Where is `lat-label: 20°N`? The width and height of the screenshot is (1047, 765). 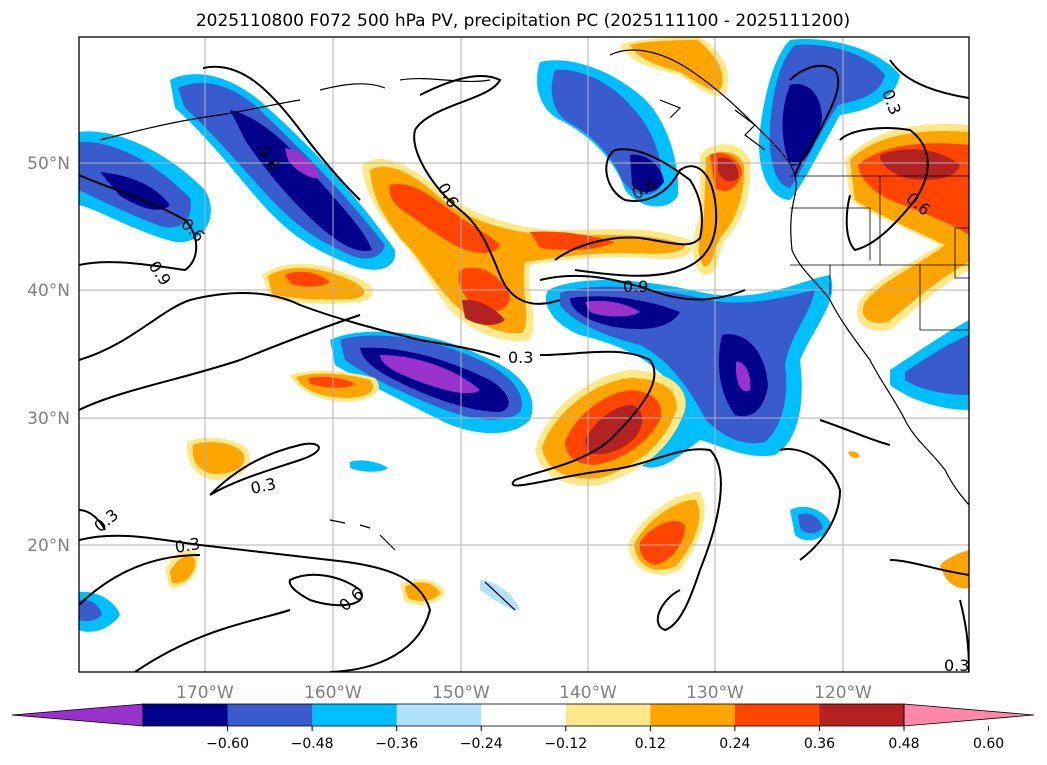
lat-label: 20°N is located at coordinates (48, 546).